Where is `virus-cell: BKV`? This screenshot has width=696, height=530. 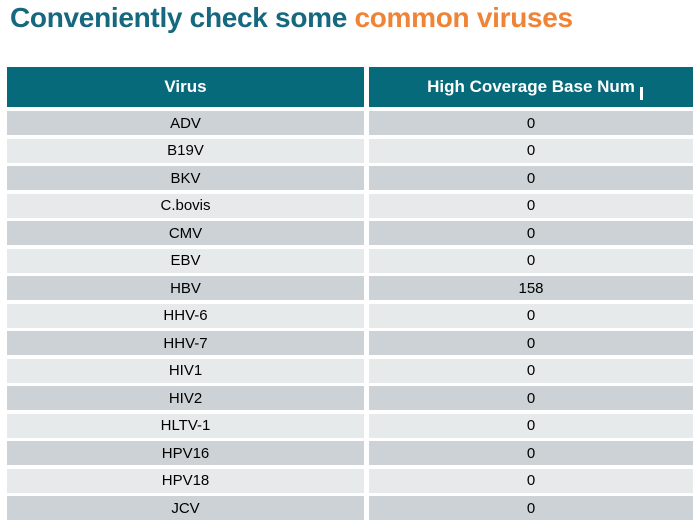
virus-cell: BKV is located at coordinates (185, 178).